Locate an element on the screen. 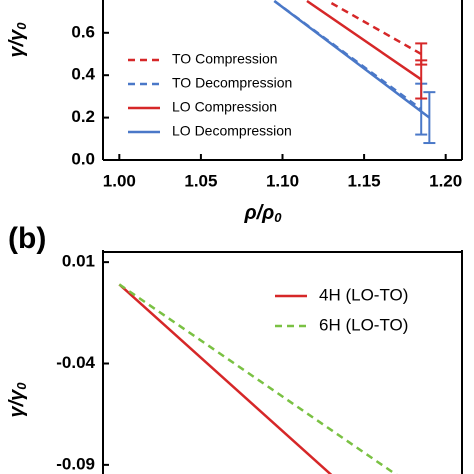 The height and width of the screenshot is (474, 474). legend-label: LO Compression is located at coordinates (224, 107).